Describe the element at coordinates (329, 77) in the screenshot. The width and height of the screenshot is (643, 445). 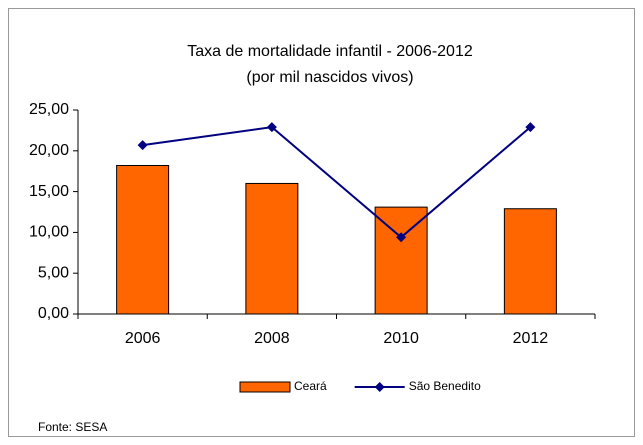
I see `chart-subtitle: (por mil nascidos vivos)` at that location.